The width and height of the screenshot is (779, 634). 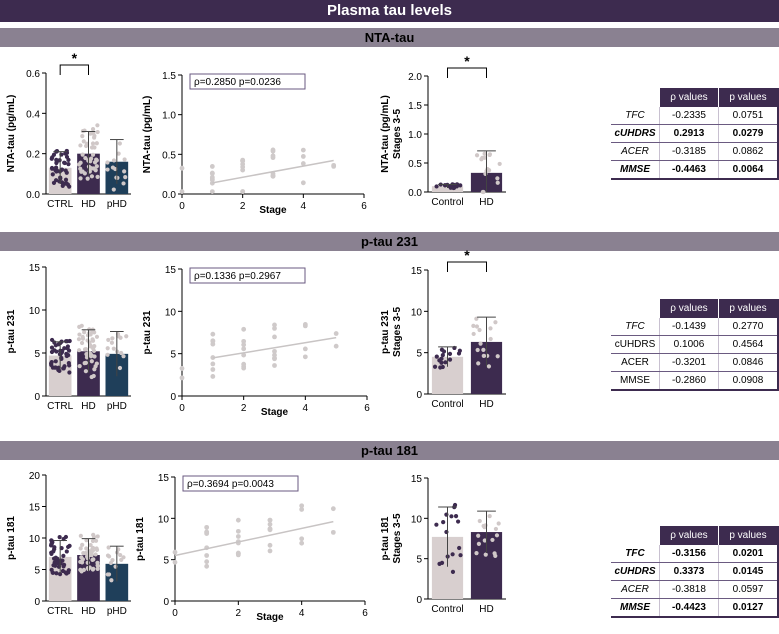 I want to click on bar-phd, so click(x=117, y=582).